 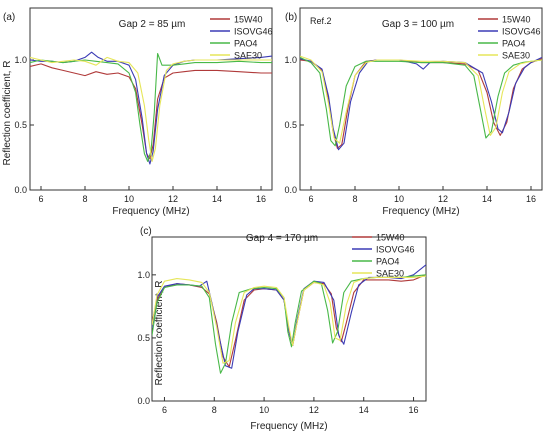 What do you see at coordinates (146, 231) in the screenshot?
I see `panel-label: (c)` at bounding box center [146, 231].